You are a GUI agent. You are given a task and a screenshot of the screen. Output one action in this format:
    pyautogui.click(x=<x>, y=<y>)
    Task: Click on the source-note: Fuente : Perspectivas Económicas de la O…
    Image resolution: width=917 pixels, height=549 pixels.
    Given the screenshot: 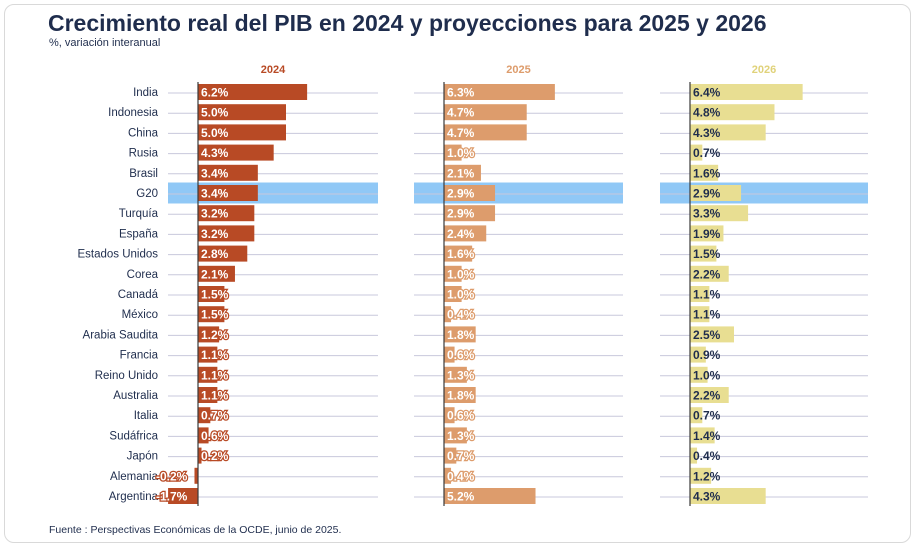 What is the action you would take?
    pyautogui.click(x=195, y=530)
    